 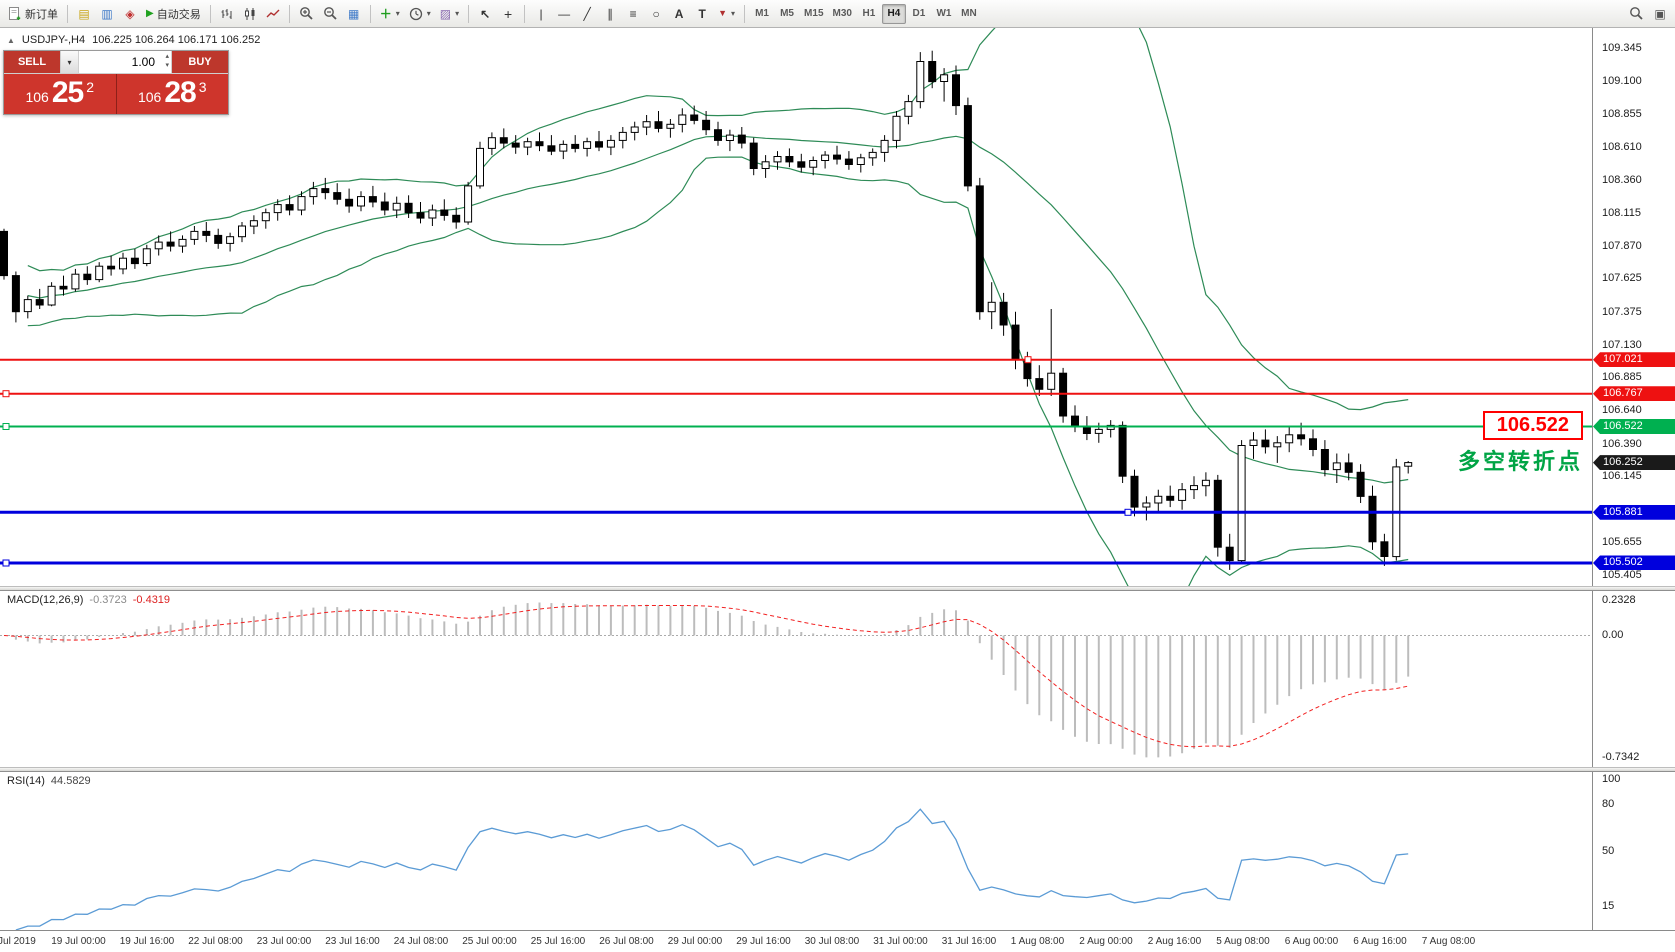 I want to click on timeframe-m30: M30, so click(x=842, y=14).